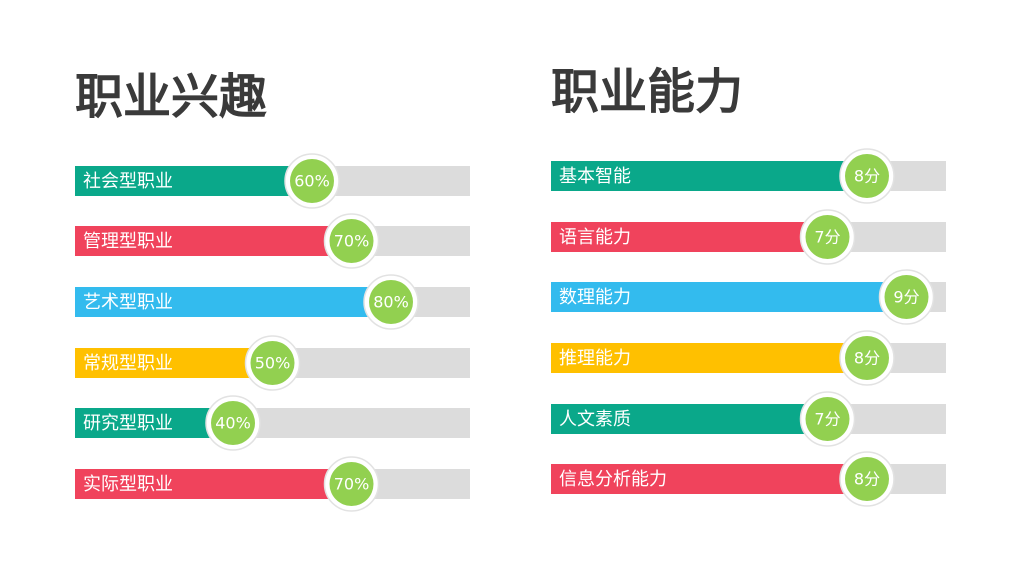 The image size is (1024, 575). I want to click on category-label: 推理能力, so click(595, 358).